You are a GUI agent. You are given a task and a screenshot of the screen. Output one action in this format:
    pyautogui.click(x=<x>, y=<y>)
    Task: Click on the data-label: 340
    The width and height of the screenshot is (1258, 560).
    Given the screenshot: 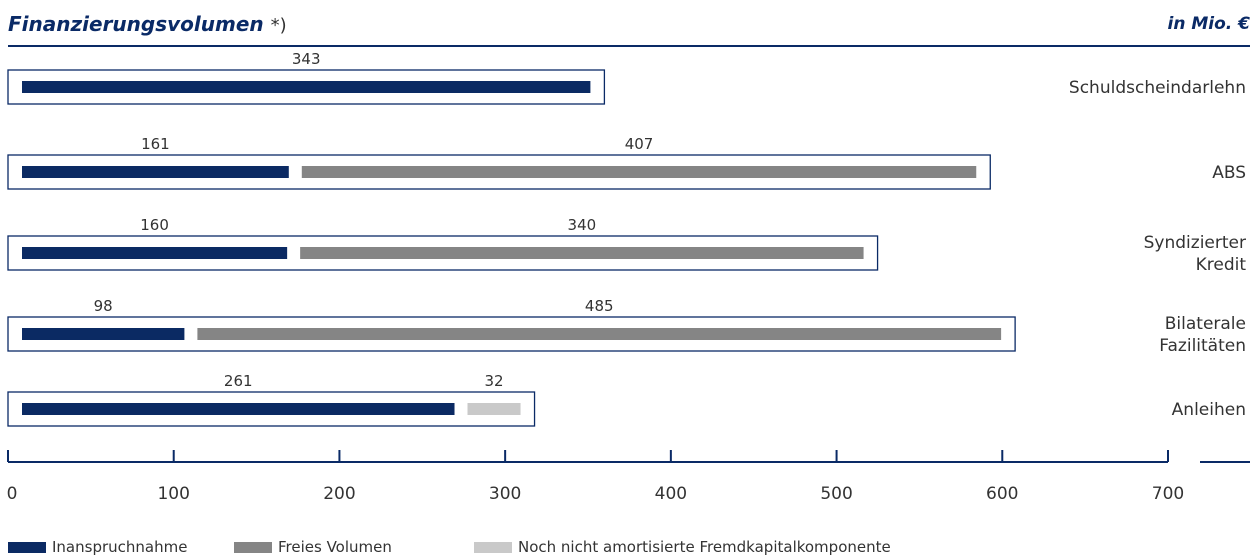 What is the action you would take?
    pyautogui.click(x=582, y=225)
    